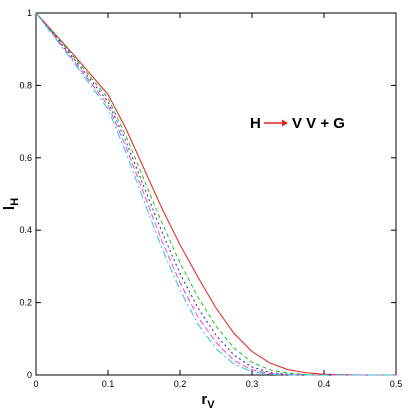  What do you see at coordinates (25, 85) in the screenshot?
I see `y-tick-label: 0.8` at bounding box center [25, 85].